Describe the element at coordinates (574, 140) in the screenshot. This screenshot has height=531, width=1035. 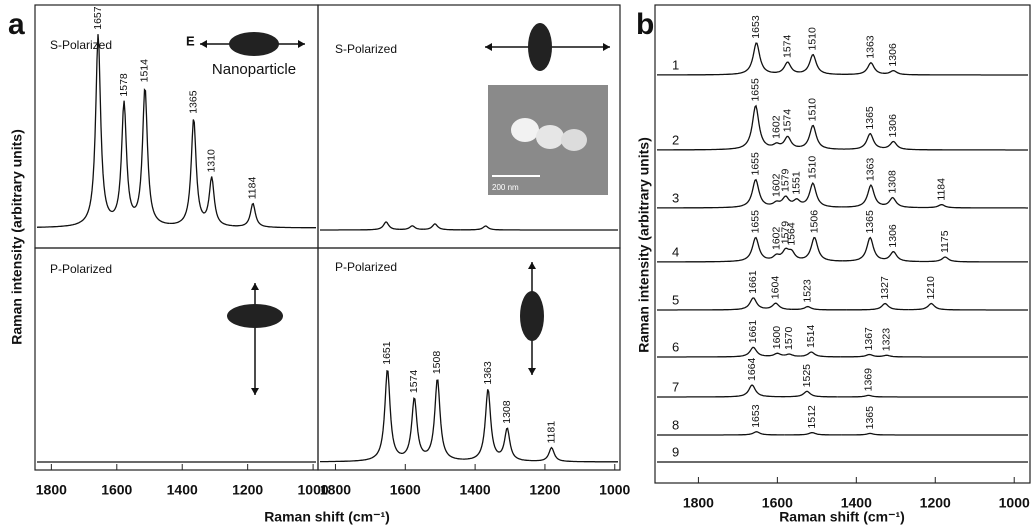
I see `afm-blob` at that location.